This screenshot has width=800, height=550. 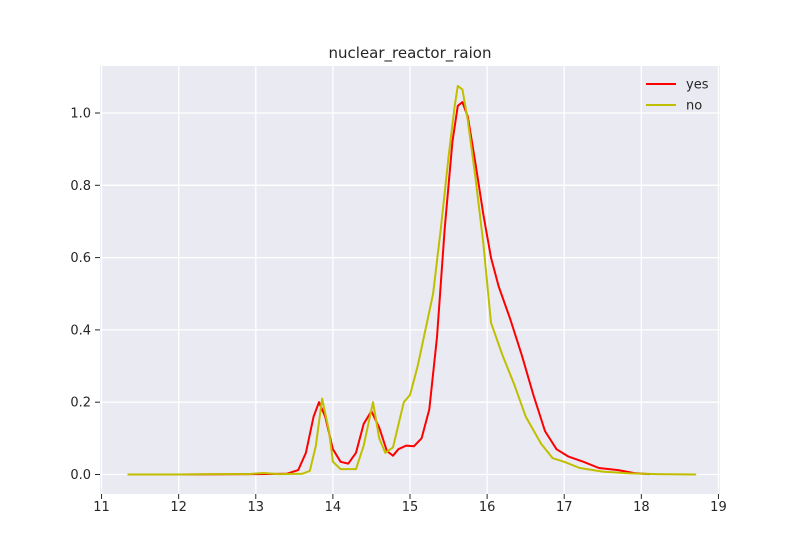 What do you see at coordinates (80, 186) in the screenshot?
I see `y-tick-label: 0.8` at bounding box center [80, 186].